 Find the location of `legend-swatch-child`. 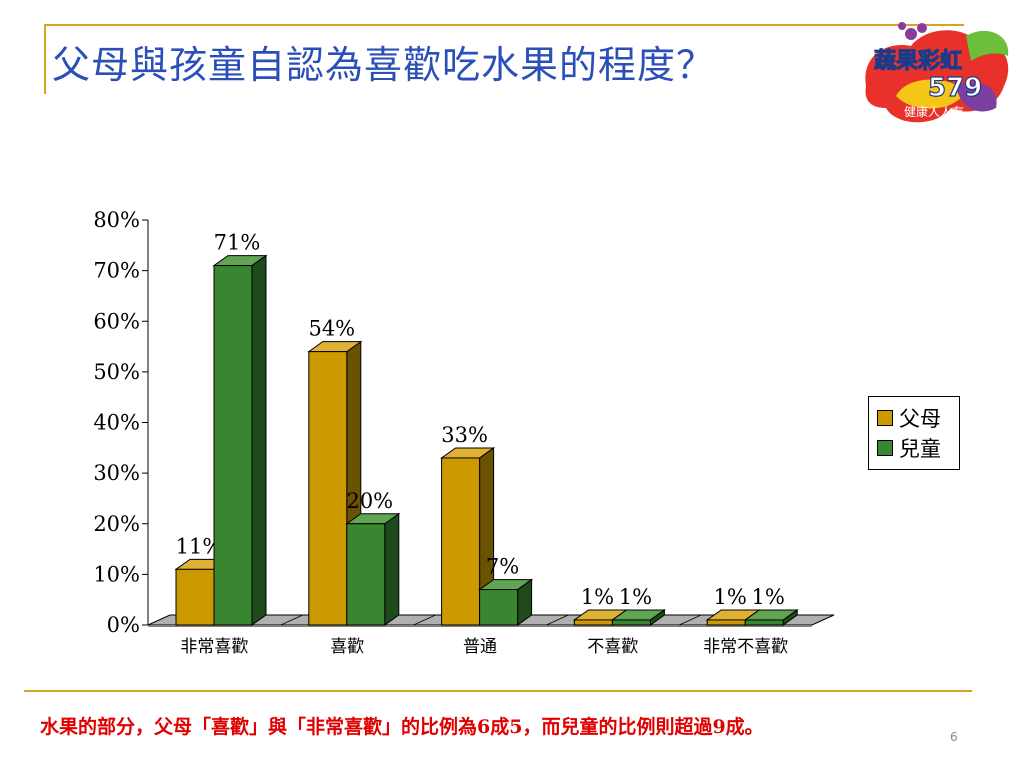

legend-swatch-child is located at coordinates (885, 448).